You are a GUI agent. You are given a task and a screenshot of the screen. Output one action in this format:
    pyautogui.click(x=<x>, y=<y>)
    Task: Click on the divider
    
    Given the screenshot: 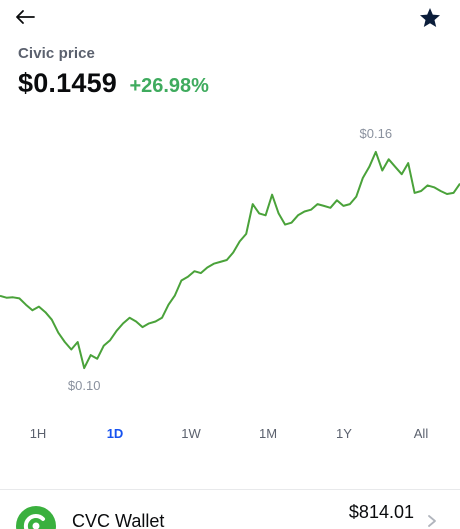 What is the action you would take?
    pyautogui.click(x=230, y=489)
    